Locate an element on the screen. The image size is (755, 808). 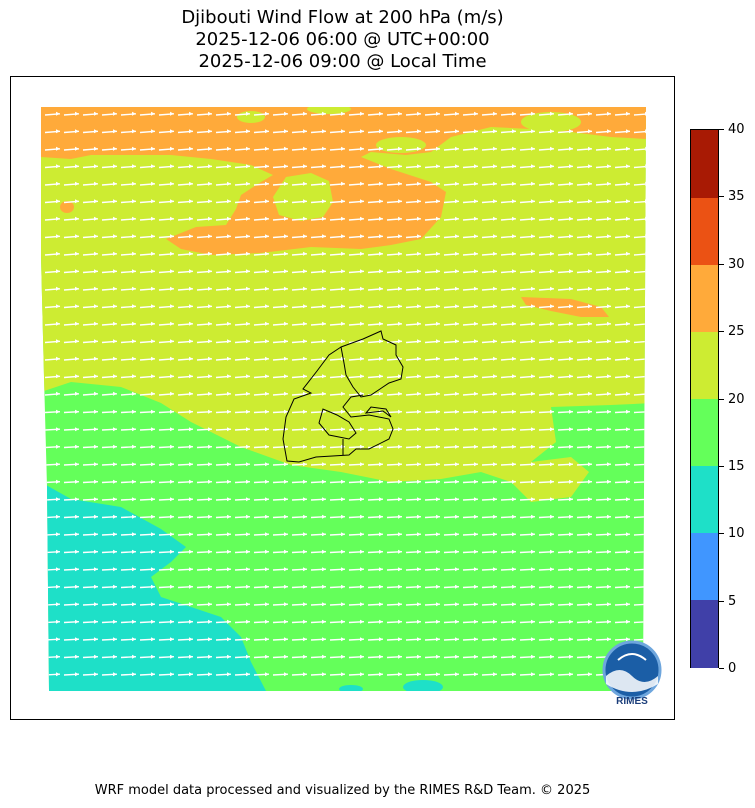
colorbar is located at coordinates (704, 398).